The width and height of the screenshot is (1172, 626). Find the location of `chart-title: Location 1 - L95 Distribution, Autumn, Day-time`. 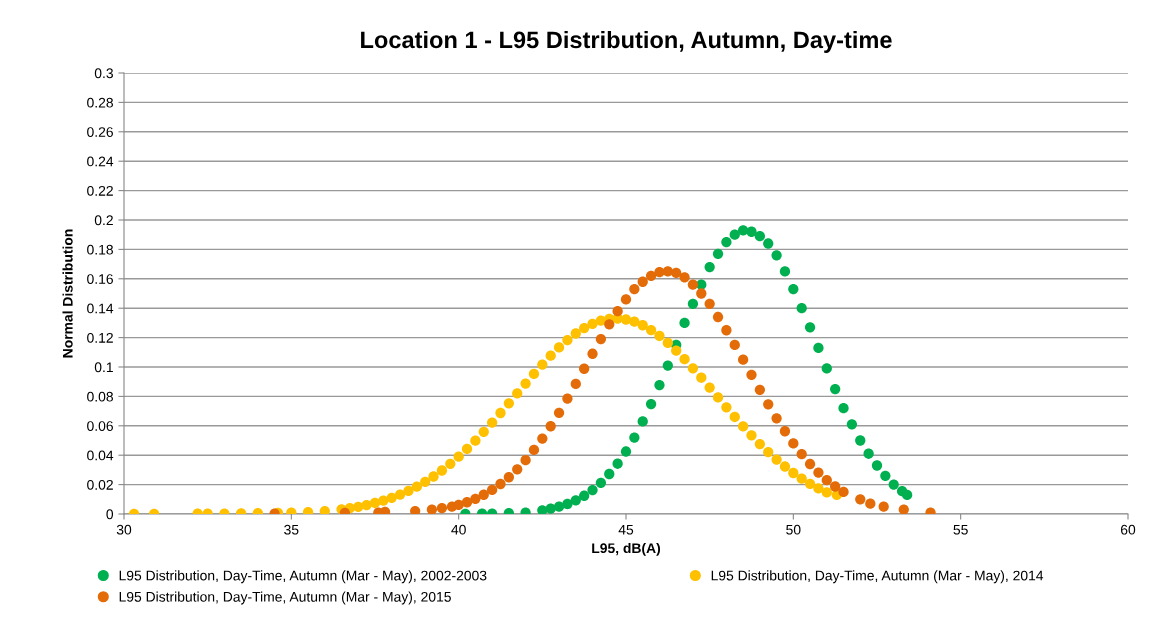

chart-title: Location 1 - L95 Distribution, Autumn, Day-time is located at coordinates (626, 41).